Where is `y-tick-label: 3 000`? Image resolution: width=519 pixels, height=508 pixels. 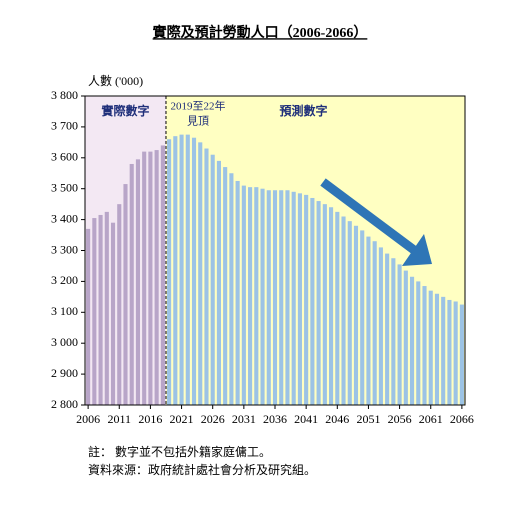 y-tick-label: 3 000 is located at coordinates (64, 342).